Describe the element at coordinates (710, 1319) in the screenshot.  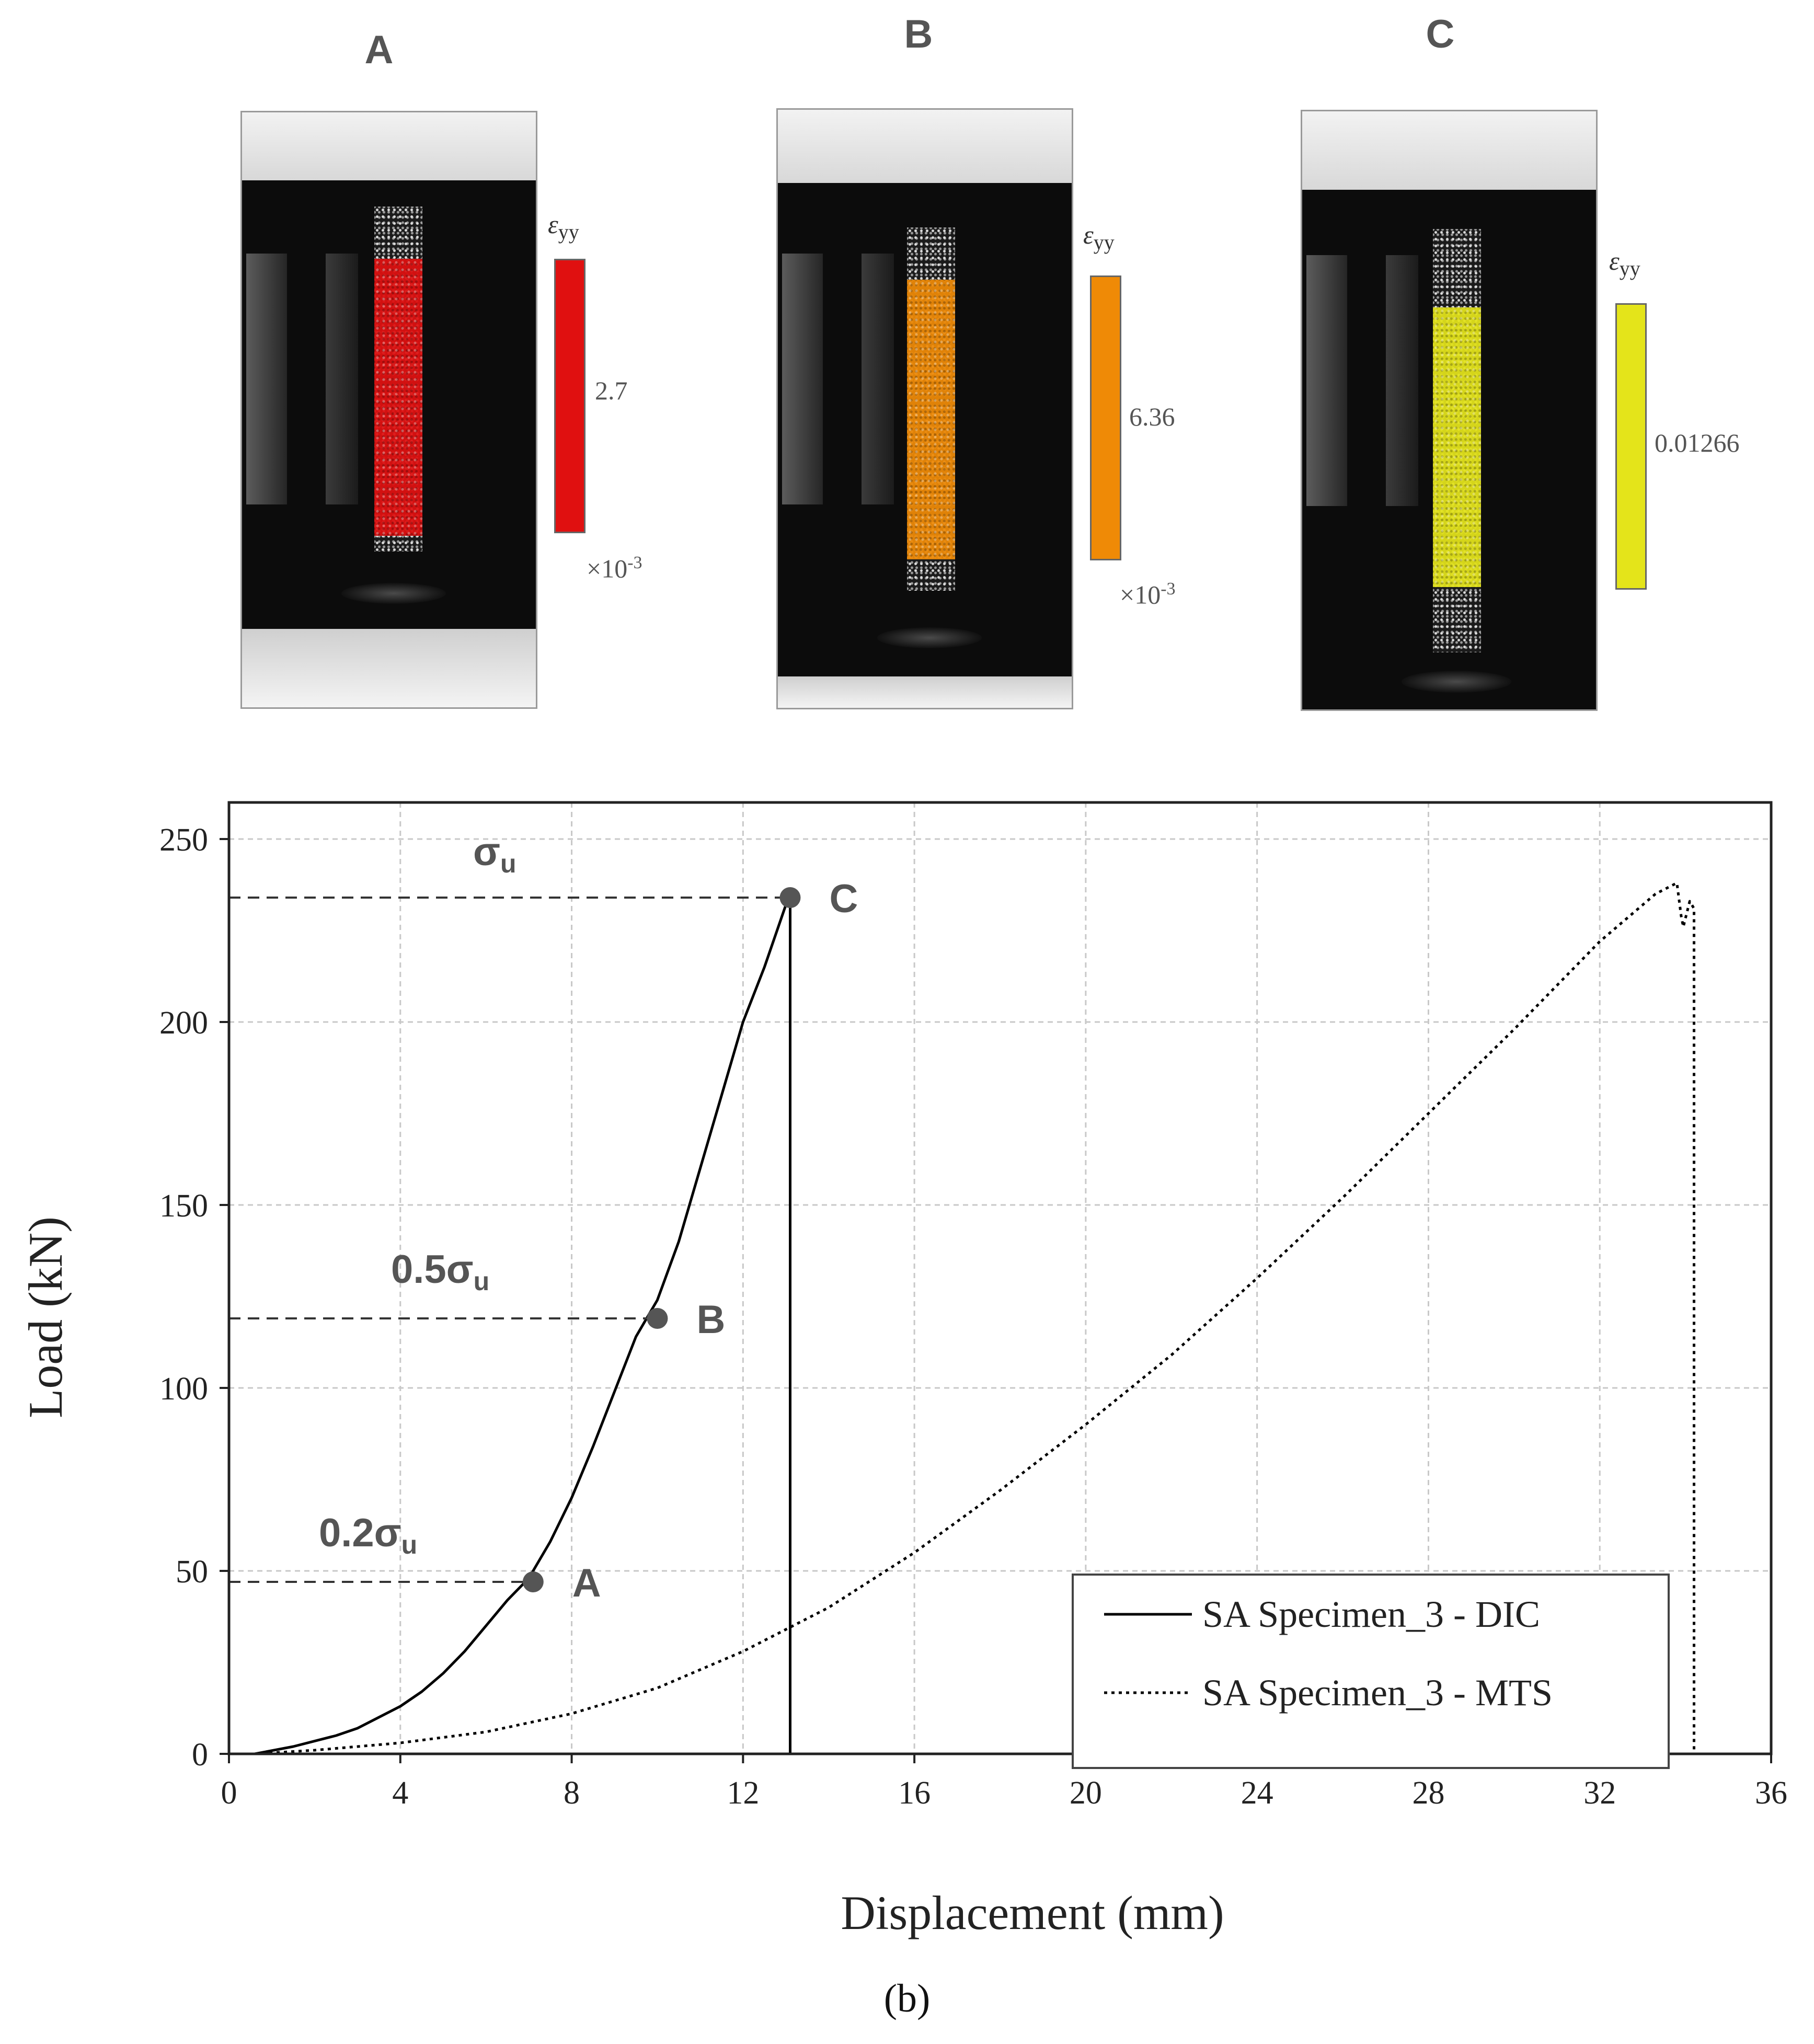
I see `marker-label-b: B` at that location.